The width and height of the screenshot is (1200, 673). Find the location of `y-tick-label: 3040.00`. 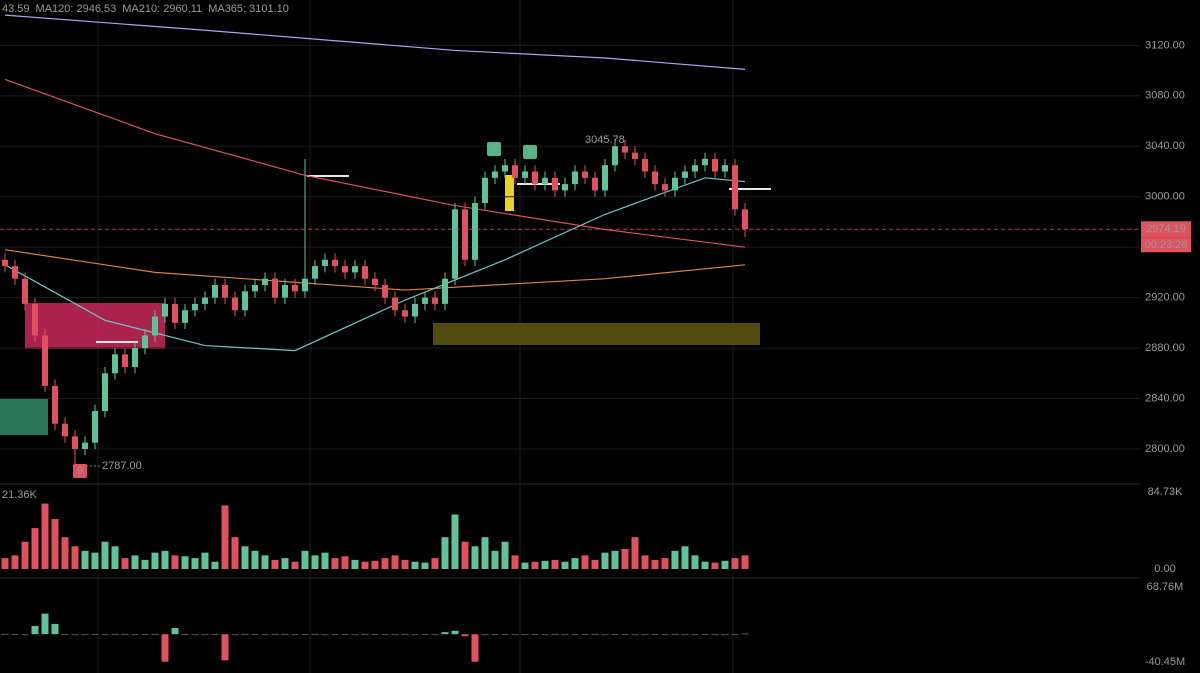

y-tick-label: 3040.00 is located at coordinates (1165, 146).